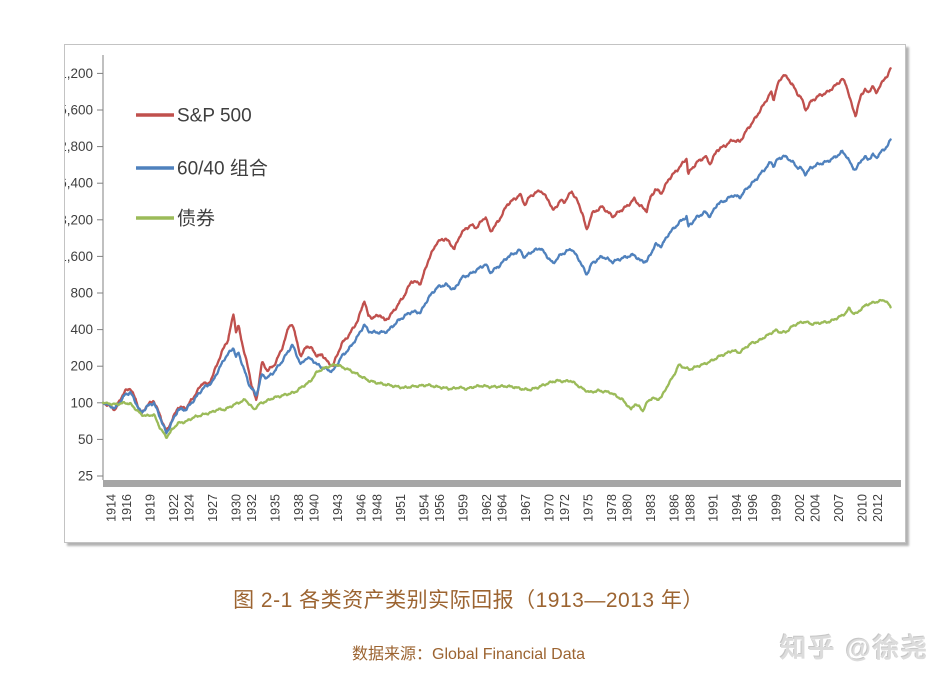  What do you see at coordinates (196, 219) in the screenshot?
I see `legend-label: 债券` at bounding box center [196, 219].